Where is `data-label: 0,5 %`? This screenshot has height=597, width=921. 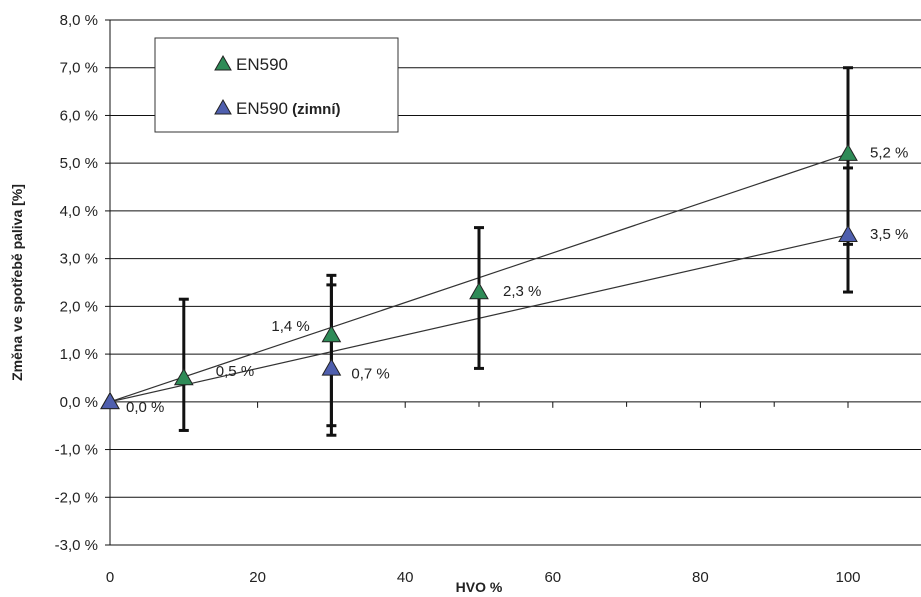 data-label: 0,5 % is located at coordinates (235, 371).